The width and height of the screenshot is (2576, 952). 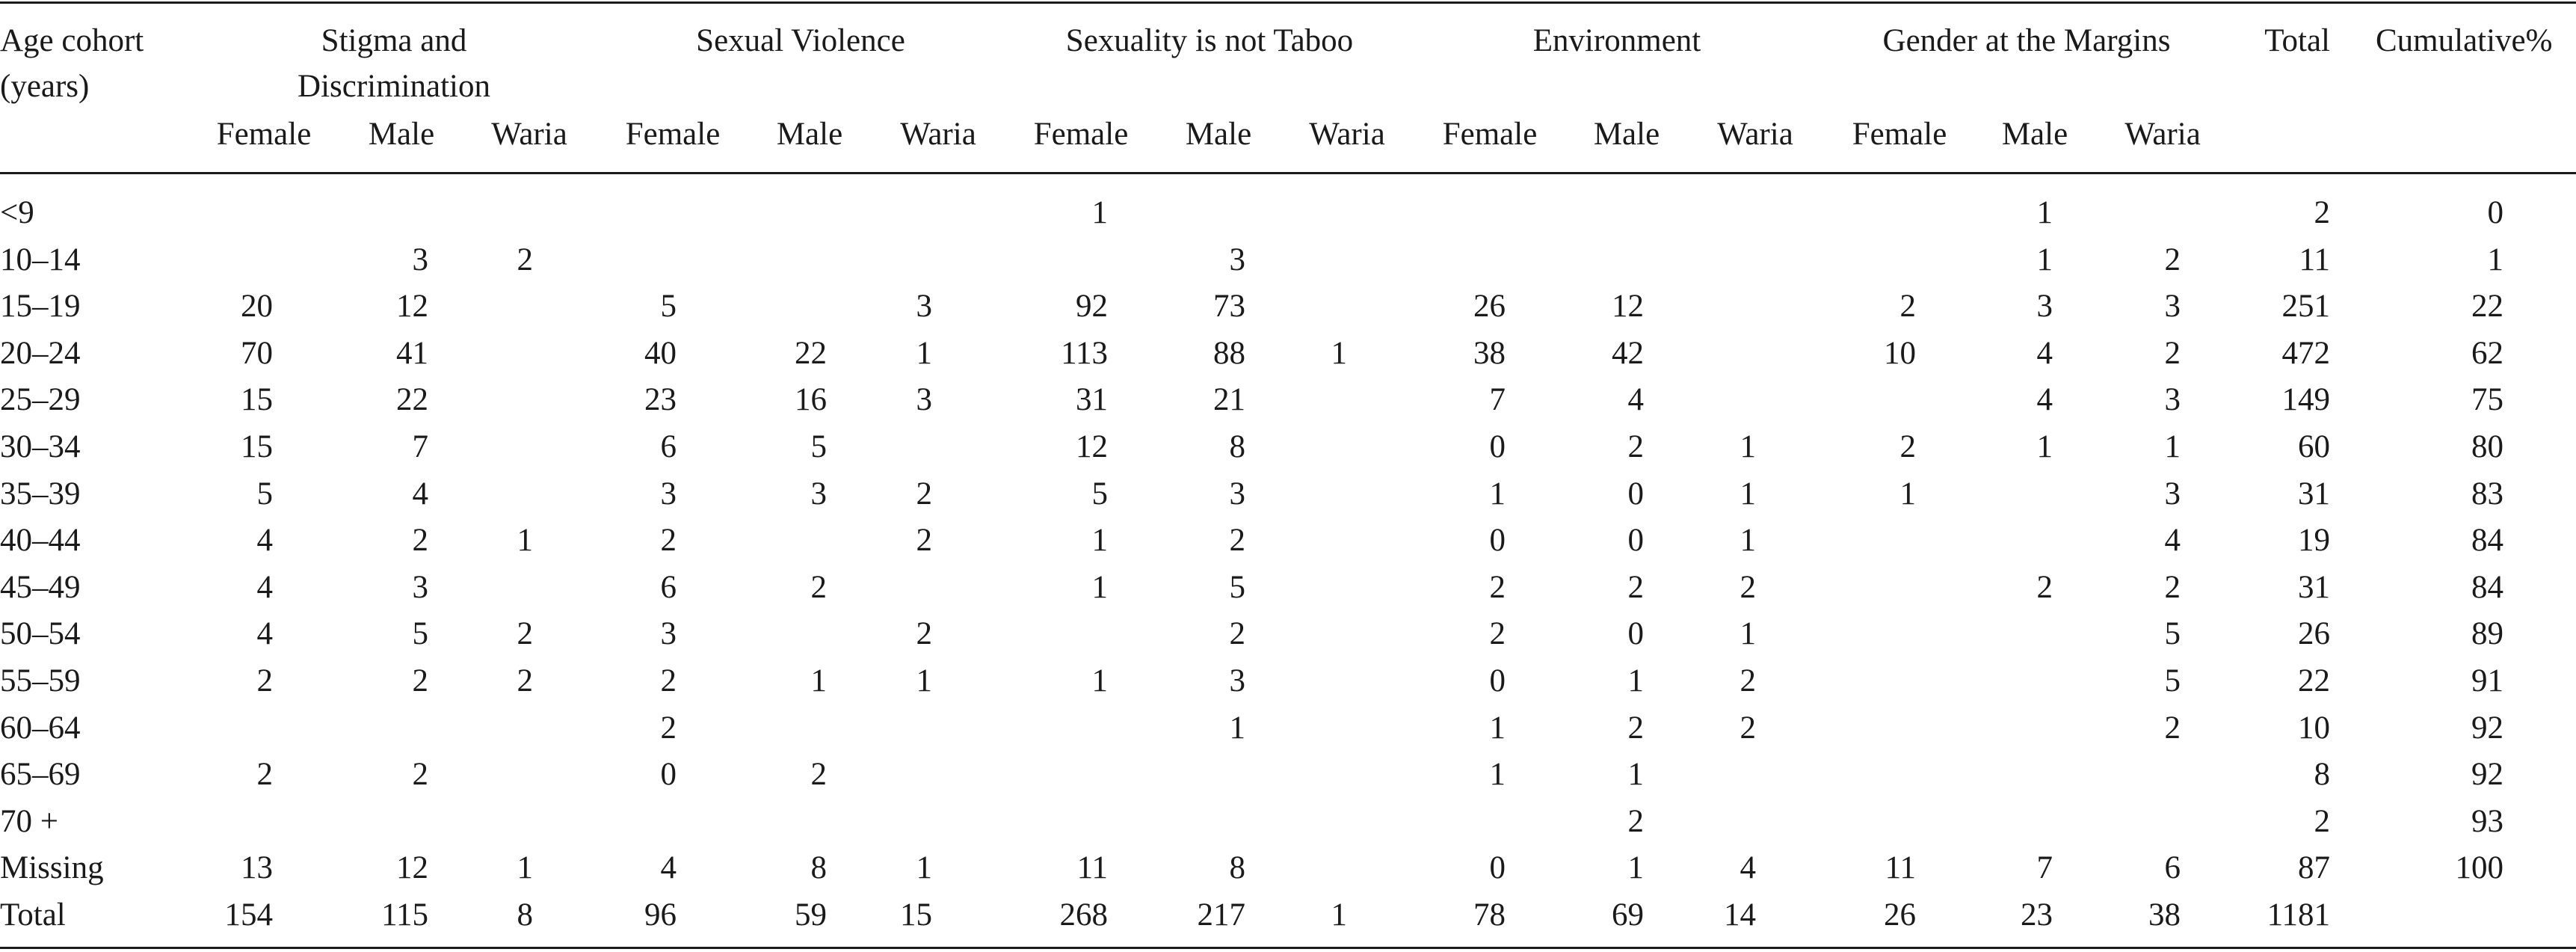 What do you see at coordinates (1084, 915) in the screenshot?
I see `count-cell: 268` at bounding box center [1084, 915].